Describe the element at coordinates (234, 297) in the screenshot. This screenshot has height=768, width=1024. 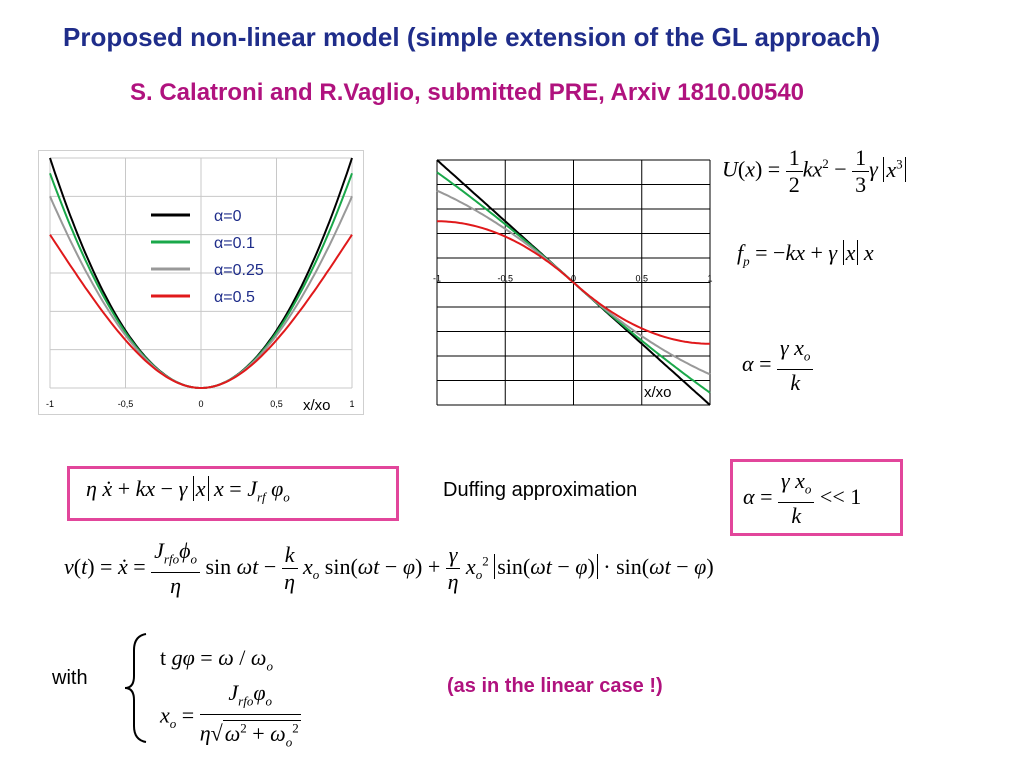
I see `legend-label: α=0.5` at that location.